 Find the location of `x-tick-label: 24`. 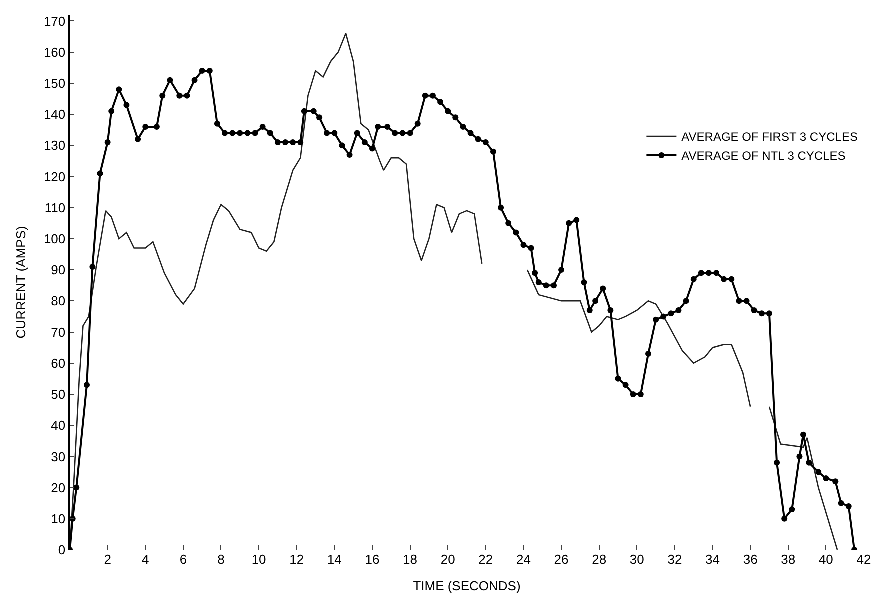

x-tick-label: 24 is located at coordinates (523, 559).